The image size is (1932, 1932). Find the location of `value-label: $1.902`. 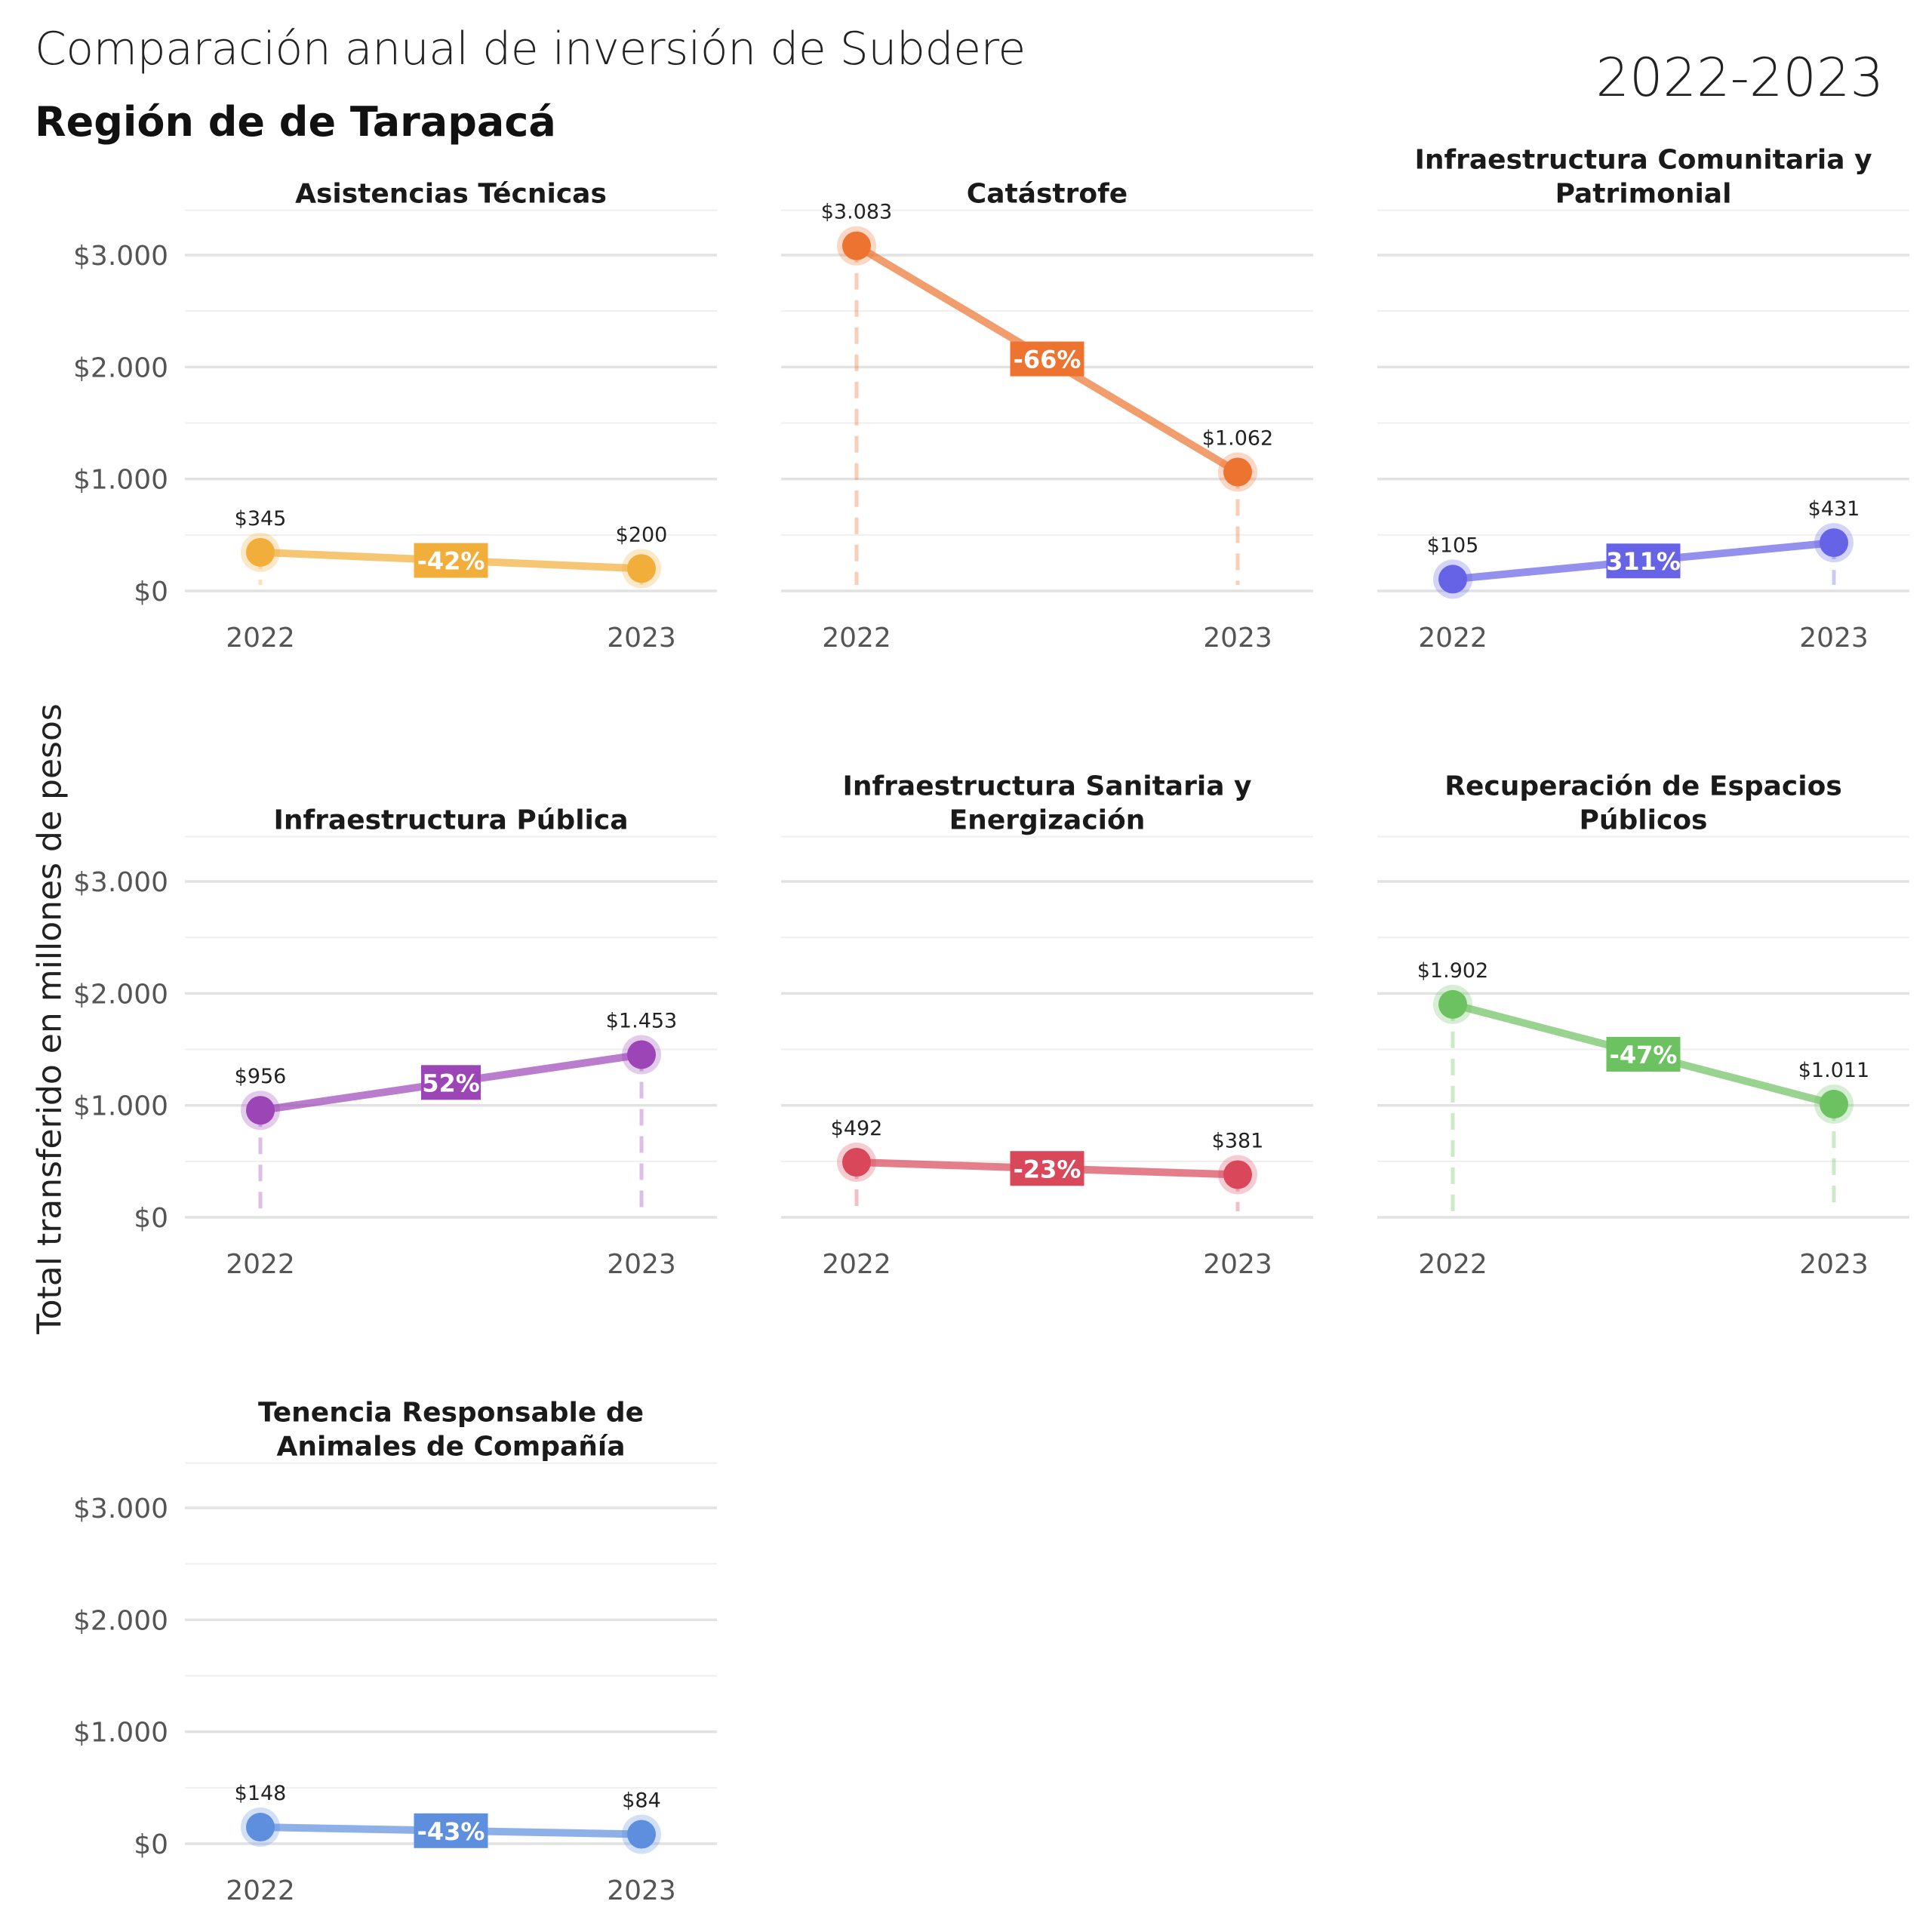

value-label: $1.902 is located at coordinates (1452, 971).